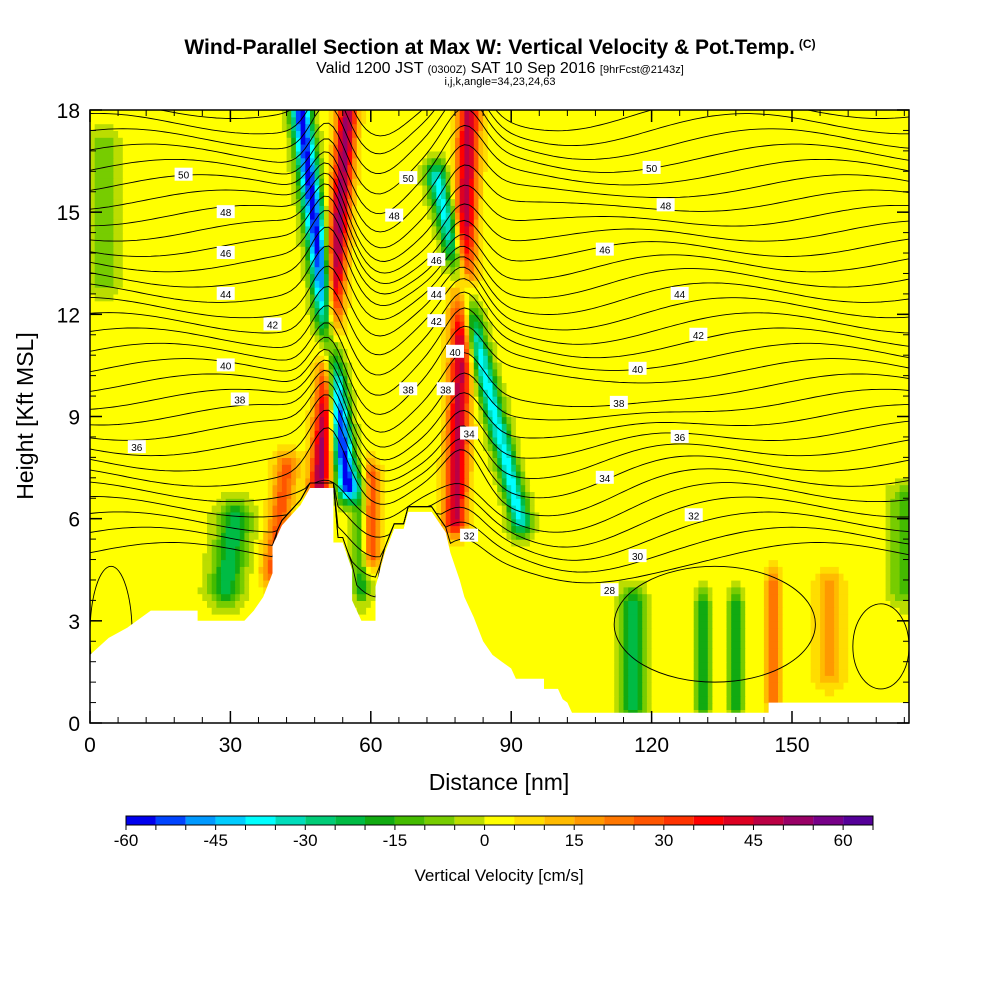 The height and width of the screenshot is (1000, 1000). Describe the element at coordinates (698, 334) in the screenshot. I see `theta-label: 42` at that location.